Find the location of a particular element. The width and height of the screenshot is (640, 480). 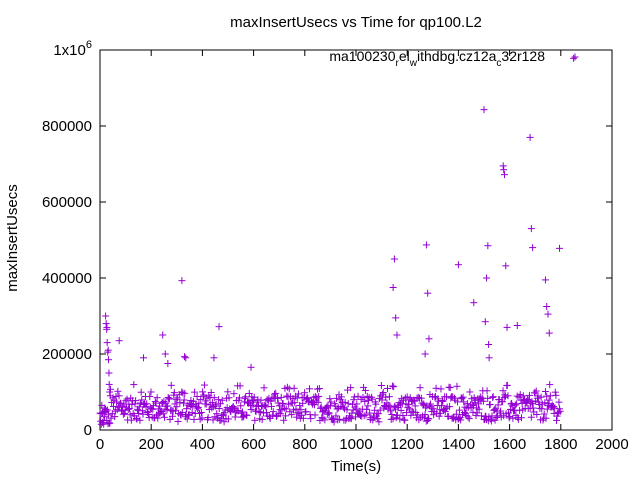

x-axis-title: Time(s) is located at coordinates (356, 466).